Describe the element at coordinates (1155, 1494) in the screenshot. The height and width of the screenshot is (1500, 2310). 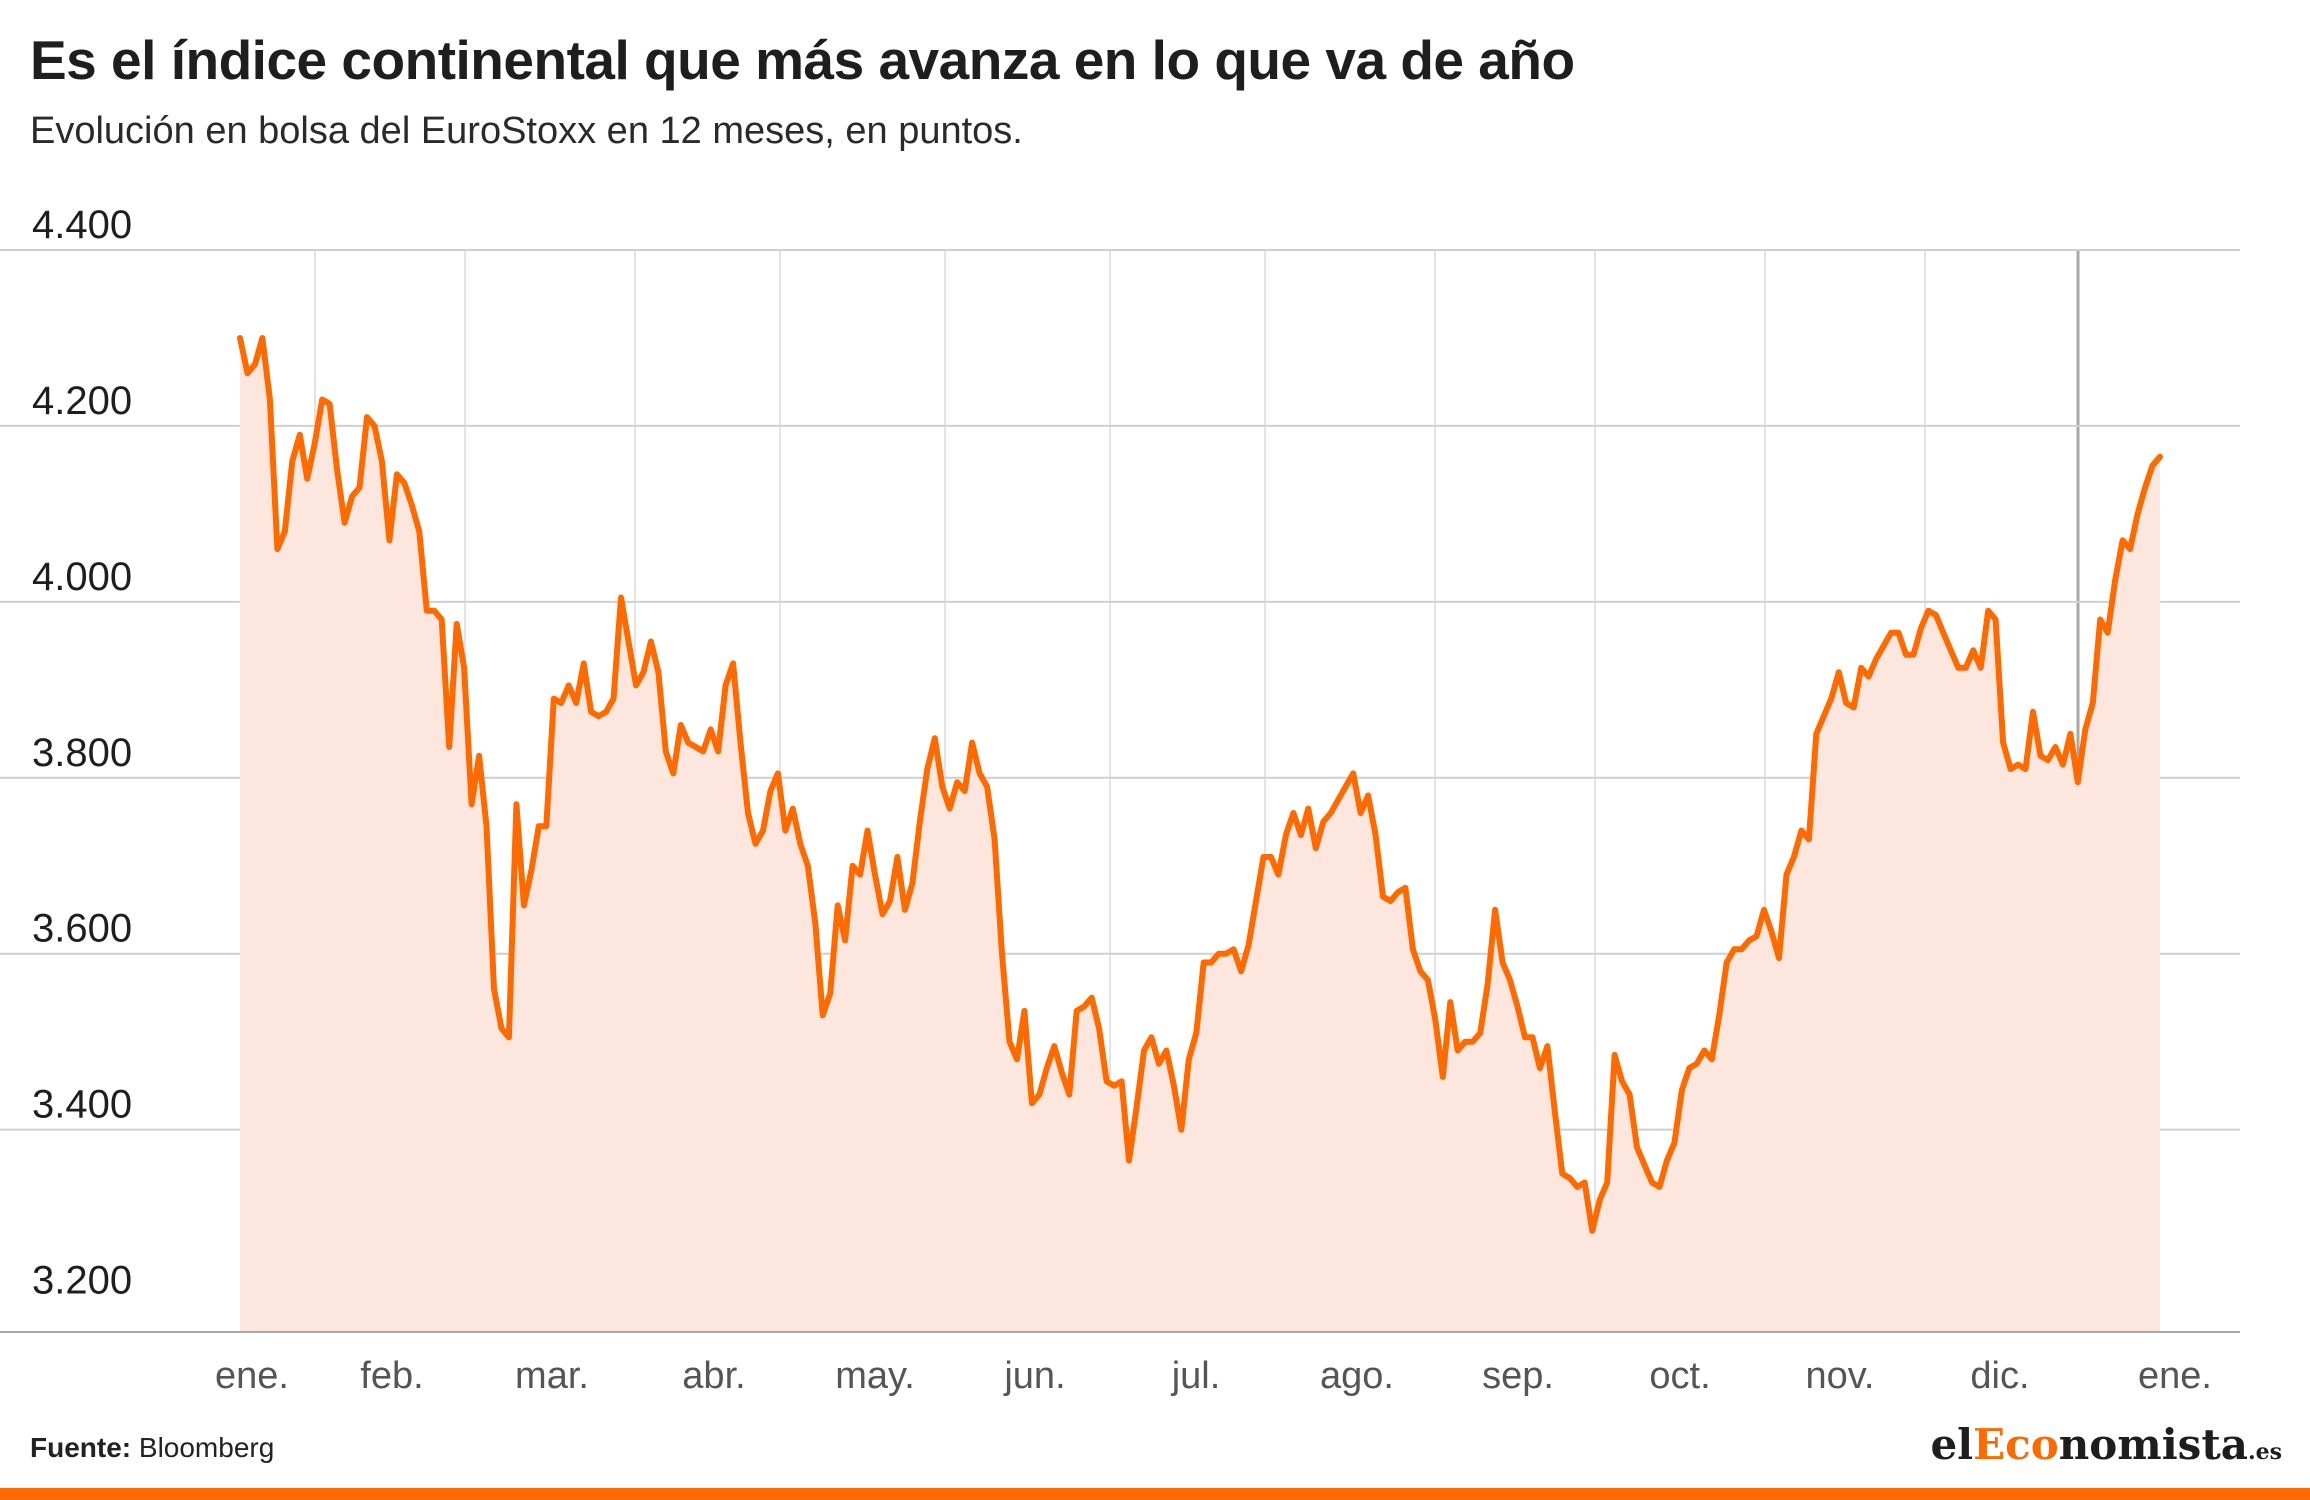
I see `bottom-accent-bar` at that location.